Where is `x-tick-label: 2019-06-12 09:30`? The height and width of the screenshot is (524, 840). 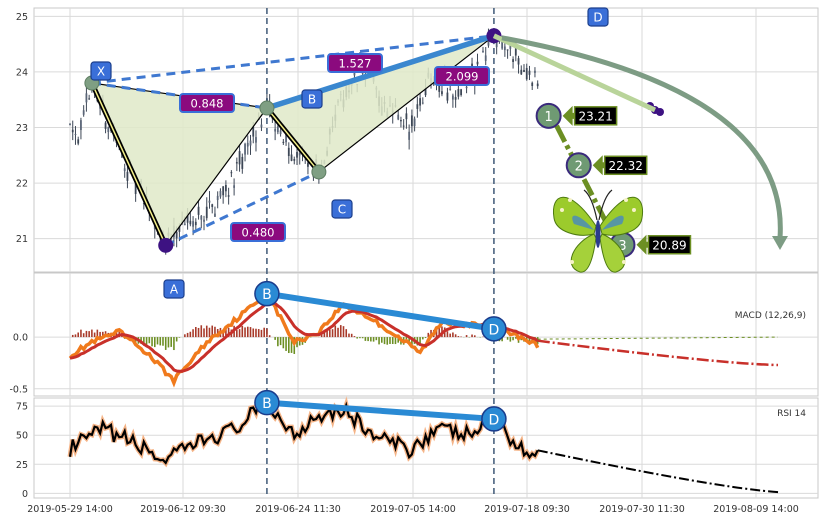 x-tick-label: 2019-06-12 09:30 is located at coordinates (183, 509).